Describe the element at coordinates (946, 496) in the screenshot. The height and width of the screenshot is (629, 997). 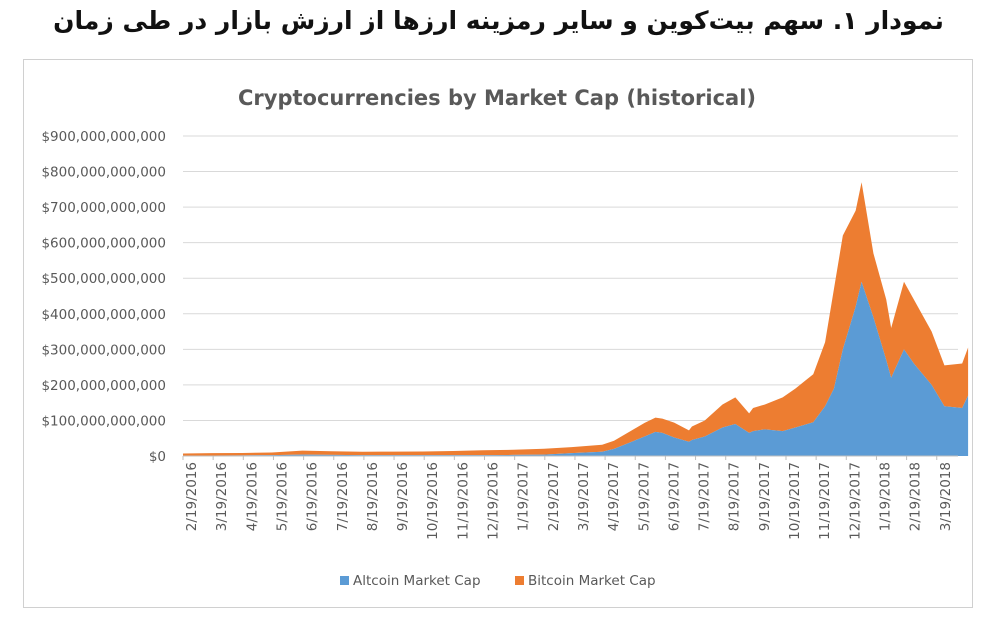
I see `x-tick-label: 3/19/2018` at that location.